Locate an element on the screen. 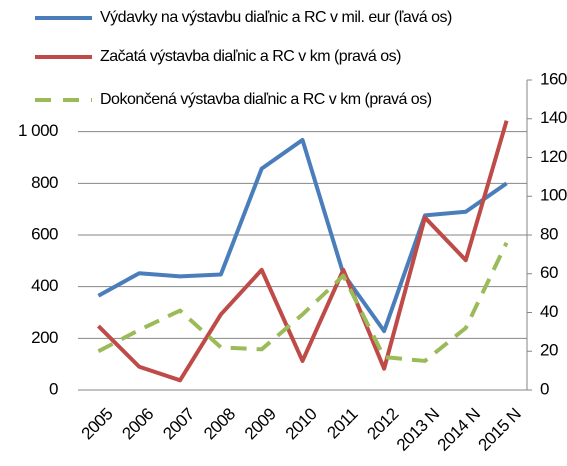  y2-tick-label: 0 is located at coordinates (544, 388).